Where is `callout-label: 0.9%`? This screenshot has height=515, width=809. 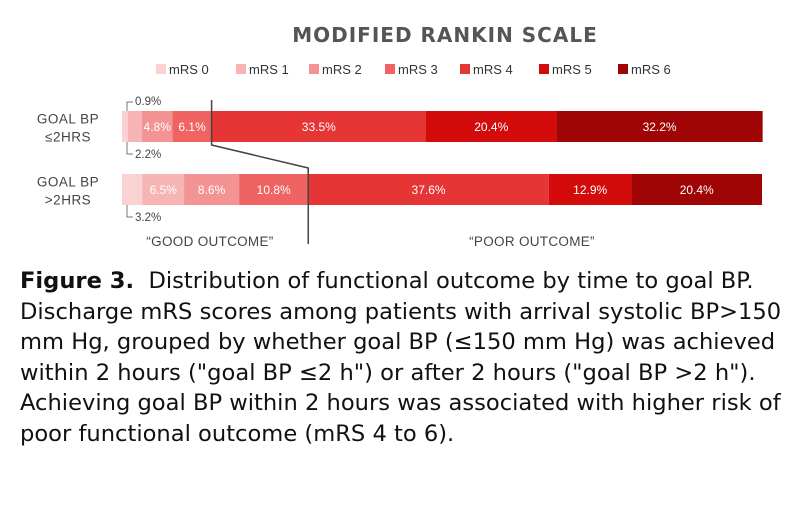 callout-label: 0.9% is located at coordinates (148, 102).